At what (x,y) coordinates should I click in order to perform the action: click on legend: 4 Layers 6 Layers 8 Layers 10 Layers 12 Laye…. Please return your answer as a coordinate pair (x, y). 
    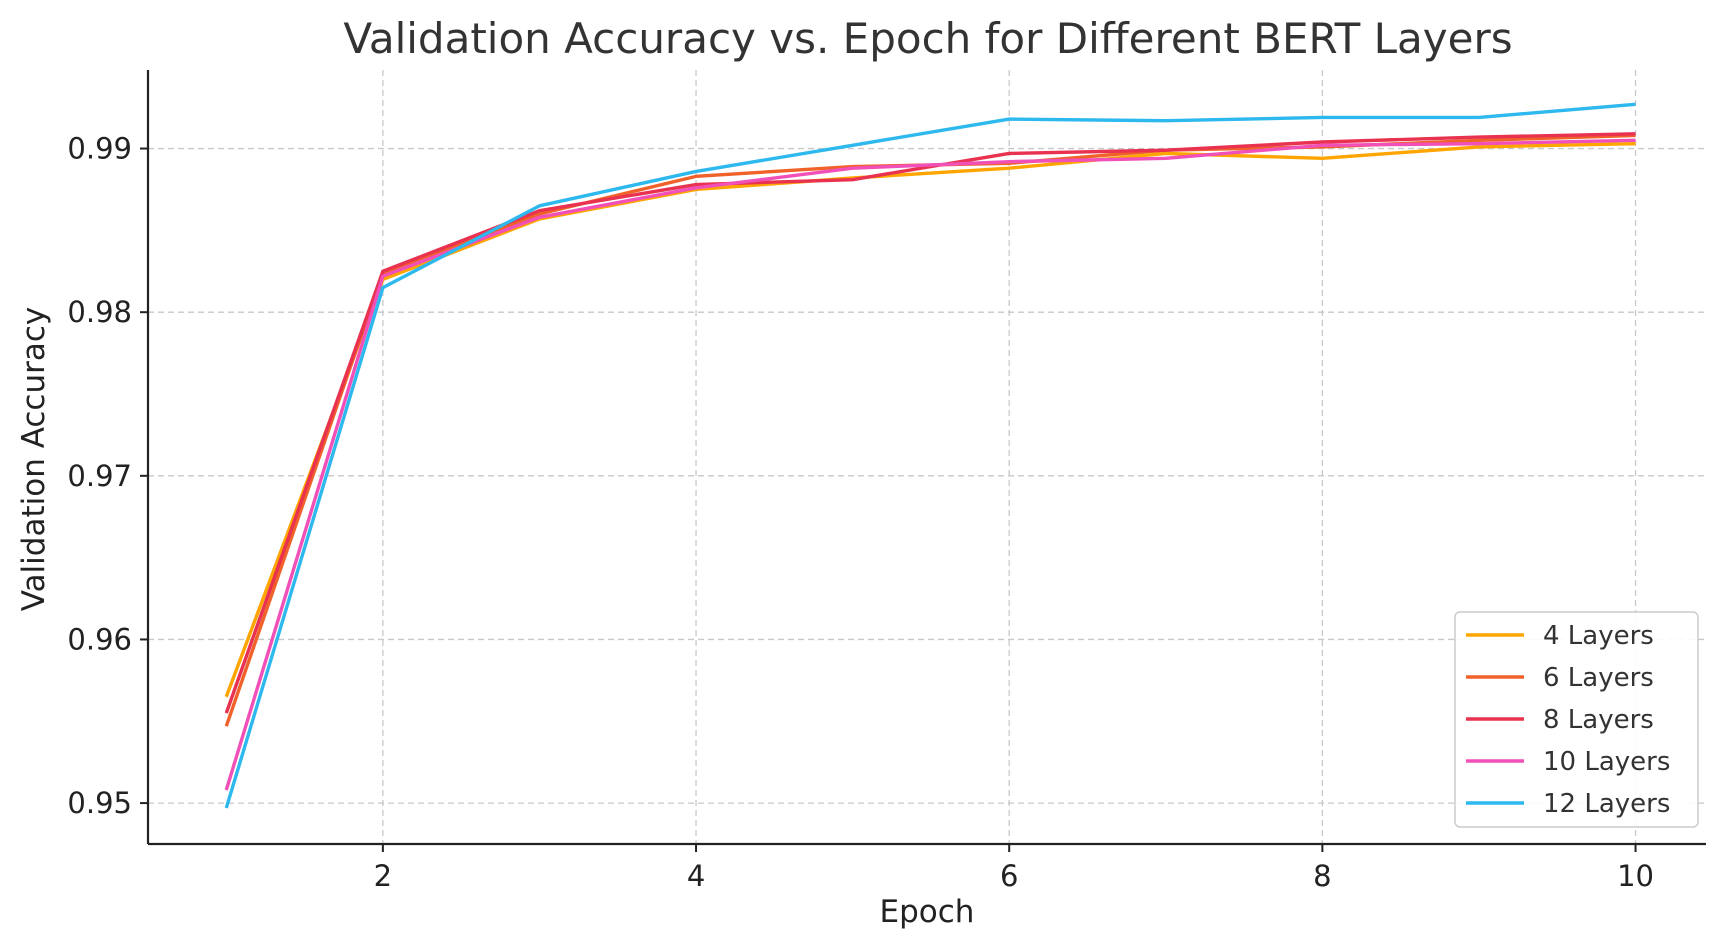
    Looking at the image, I should click on (1576, 719).